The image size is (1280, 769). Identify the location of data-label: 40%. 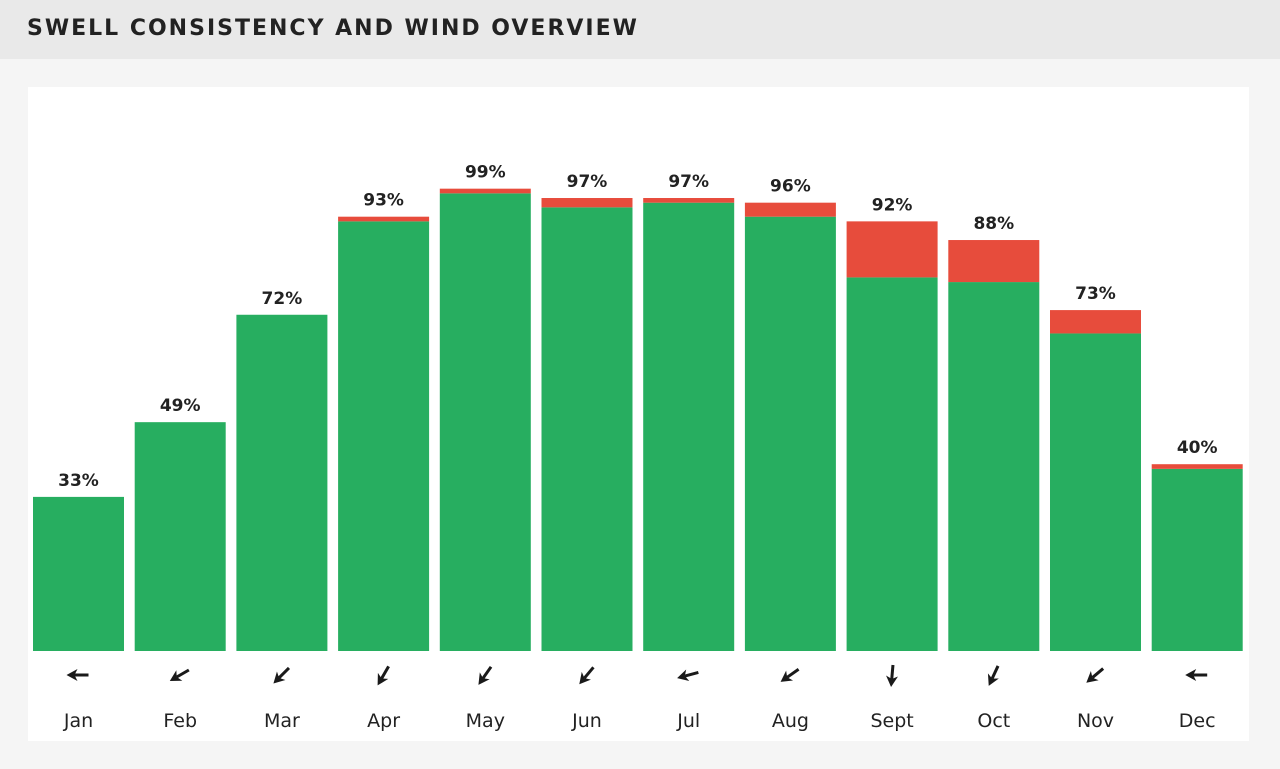
(1197, 448).